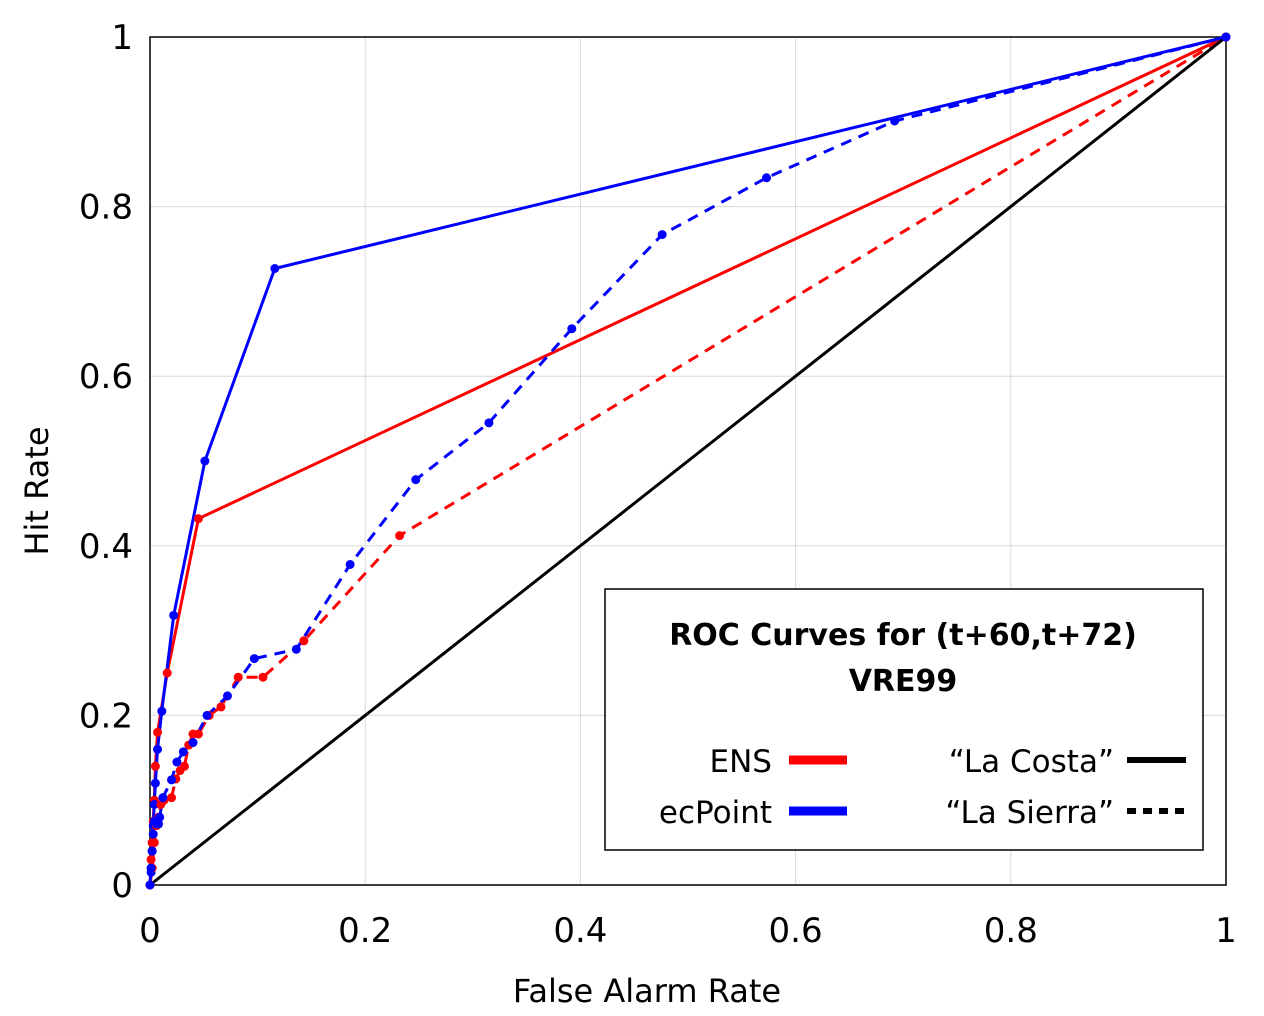  I want to click on legend-title-line1: ROC Curves for (t+60,t+72), so click(903, 635).